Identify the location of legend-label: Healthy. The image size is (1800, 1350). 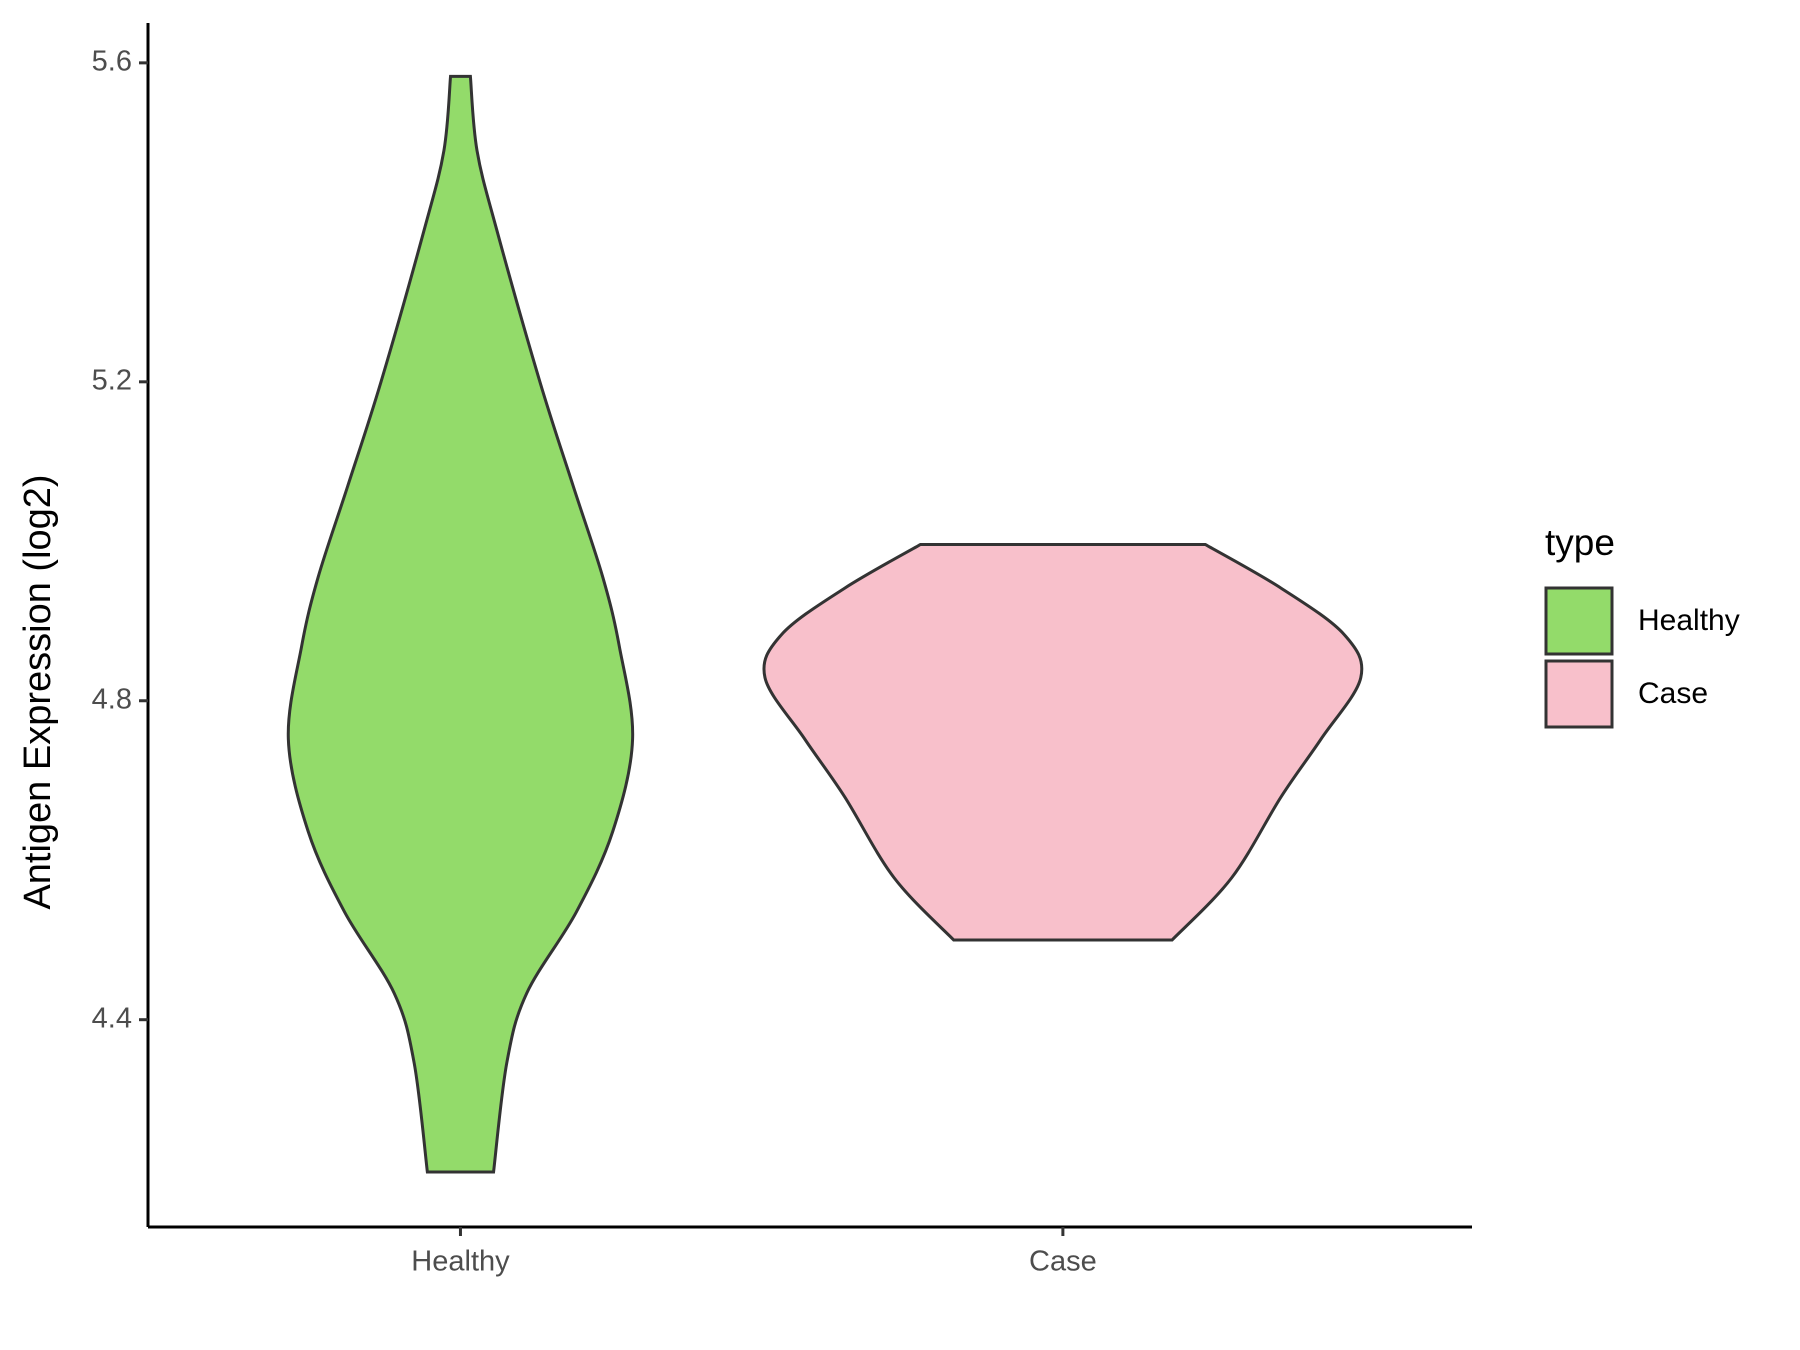
(1689, 620).